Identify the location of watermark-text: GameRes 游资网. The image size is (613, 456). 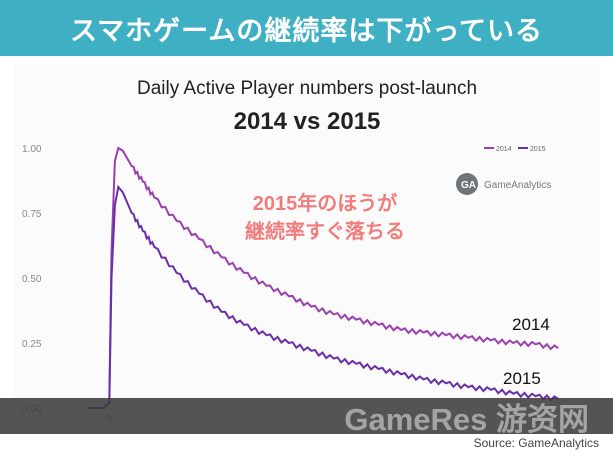
(466, 419).